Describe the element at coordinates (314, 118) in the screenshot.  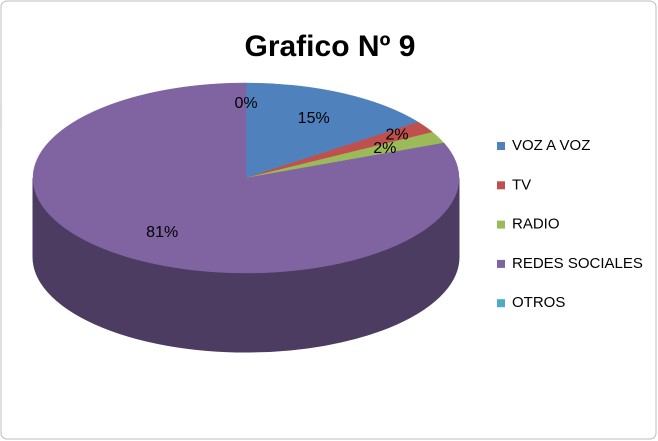
I see `data-label: 15%` at that location.